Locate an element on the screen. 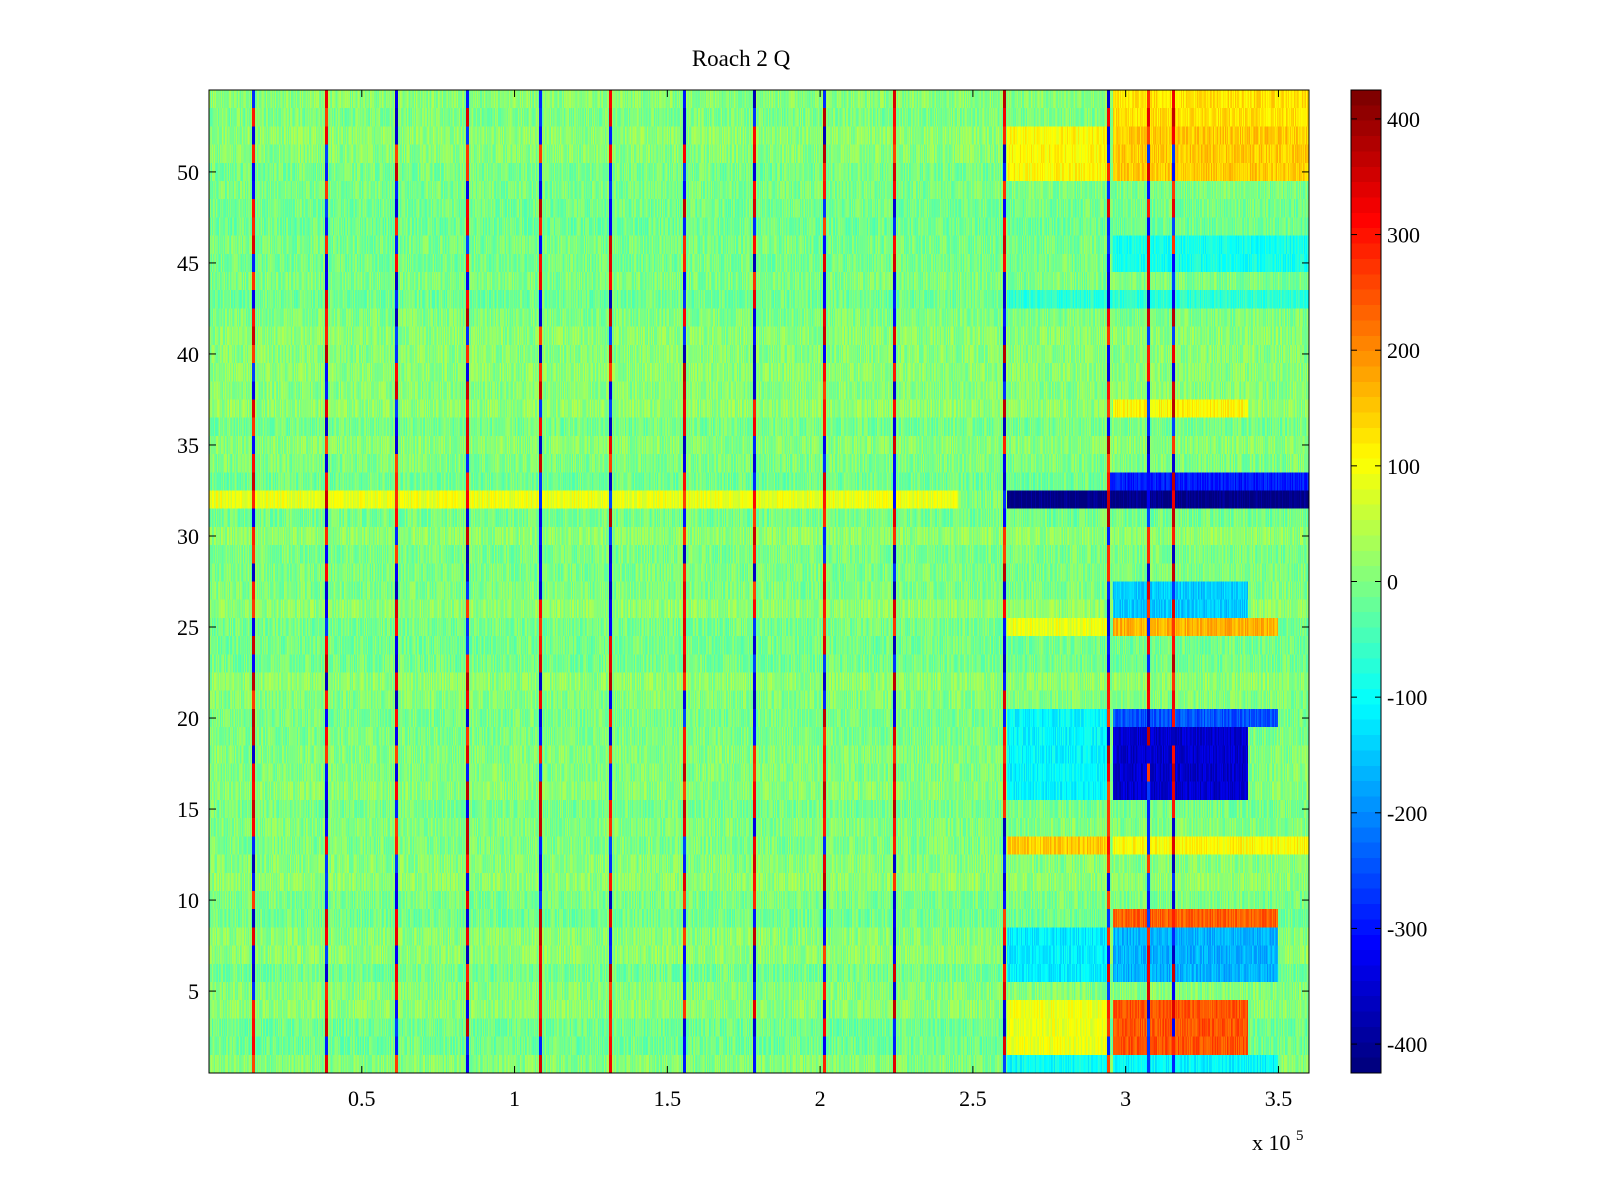 The height and width of the screenshot is (1200, 1600). x-tick-label: 2 is located at coordinates (820, 1098).